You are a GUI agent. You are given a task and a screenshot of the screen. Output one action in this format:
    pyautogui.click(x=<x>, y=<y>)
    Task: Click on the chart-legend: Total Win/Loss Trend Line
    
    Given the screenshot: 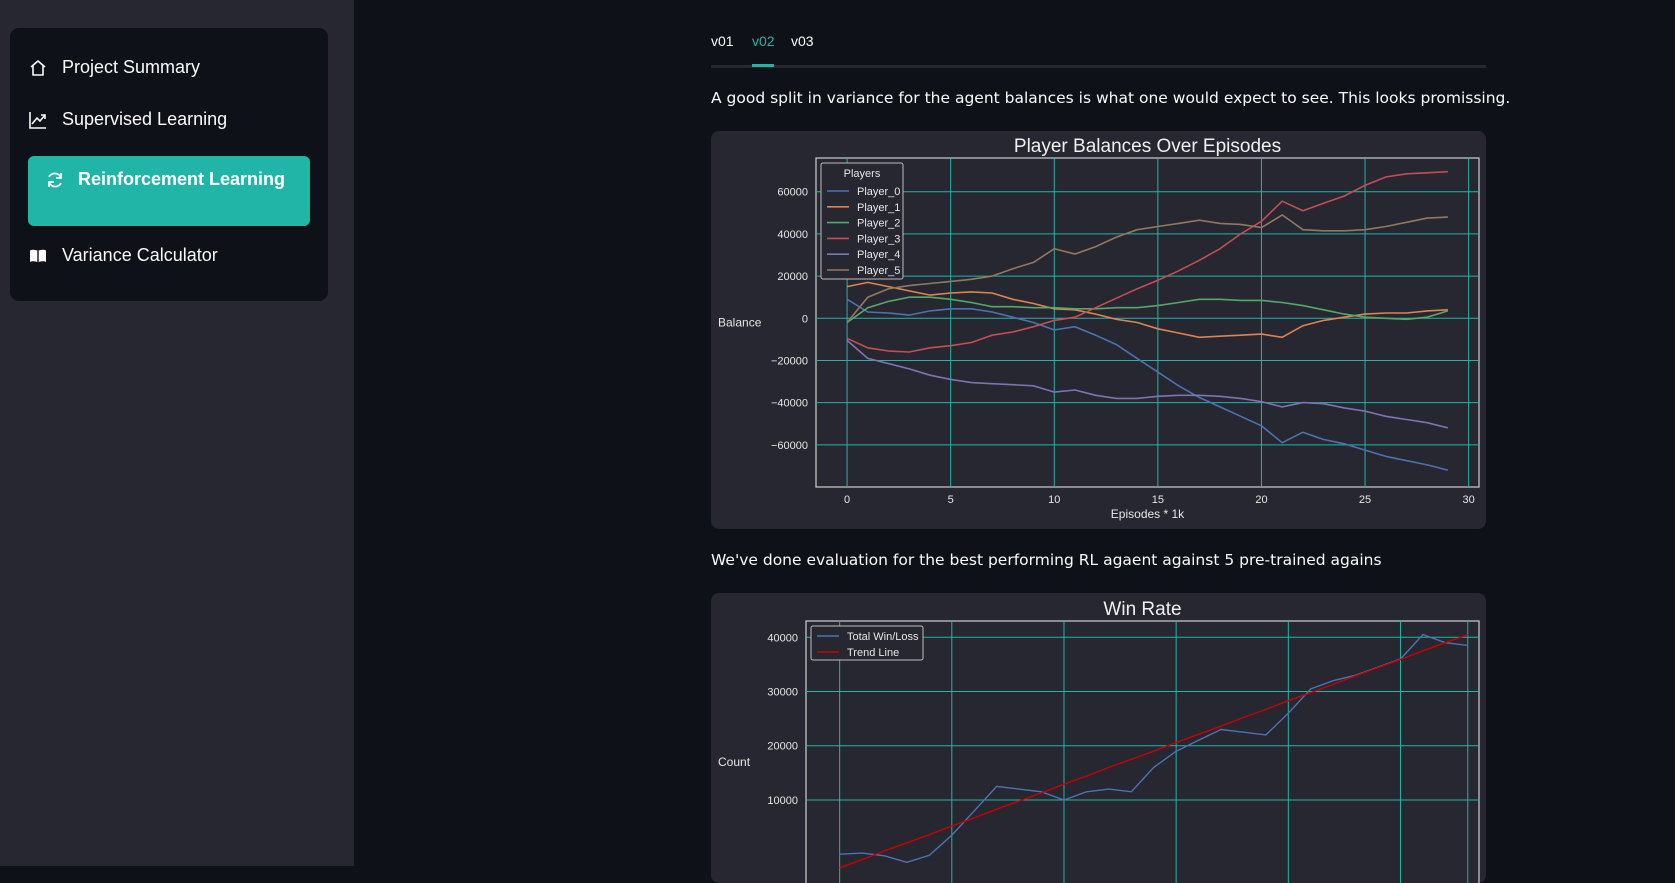 What is the action you would take?
    pyautogui.click(x=867, y=643)
    